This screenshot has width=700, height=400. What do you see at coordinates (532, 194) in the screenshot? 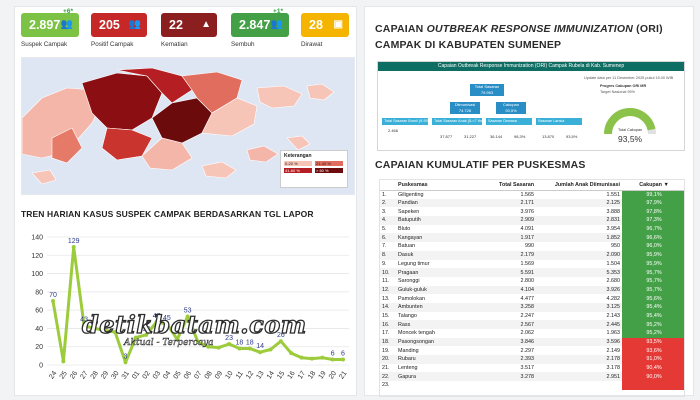
I see `table-row: 1. Giligenting 1.565 1.551 99,1%` at bounding box center [532, 194].